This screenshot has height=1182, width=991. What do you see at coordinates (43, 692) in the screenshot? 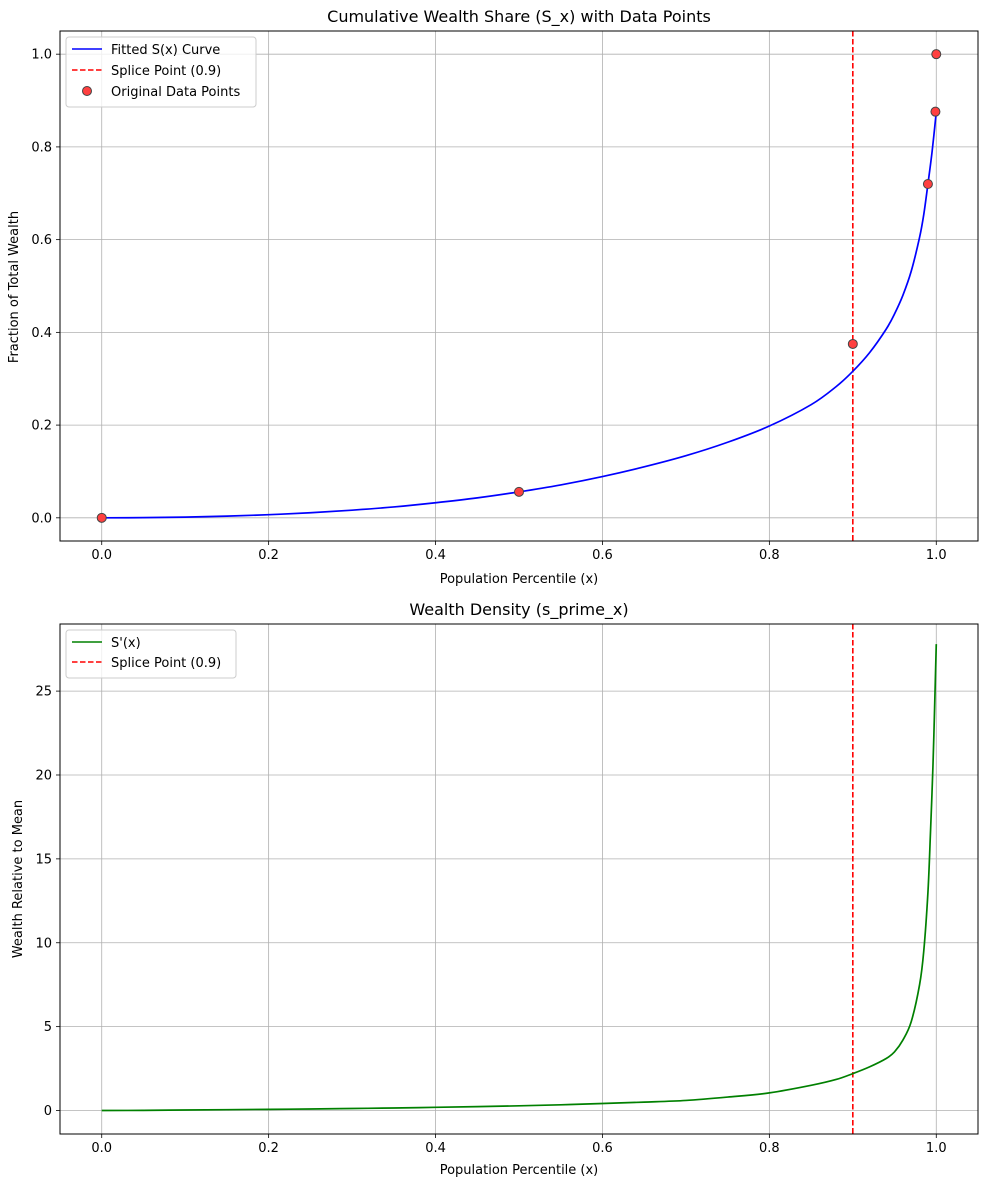
I see `y-tick-label: 25` at bounding box center [43, 692].